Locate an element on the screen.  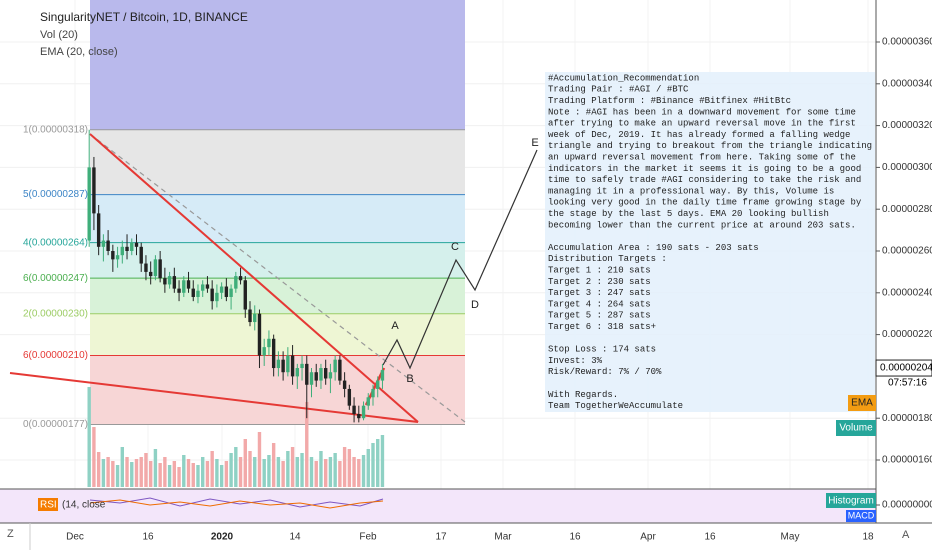
note-line: Invest: 3% is located at coordinates (575, 361).